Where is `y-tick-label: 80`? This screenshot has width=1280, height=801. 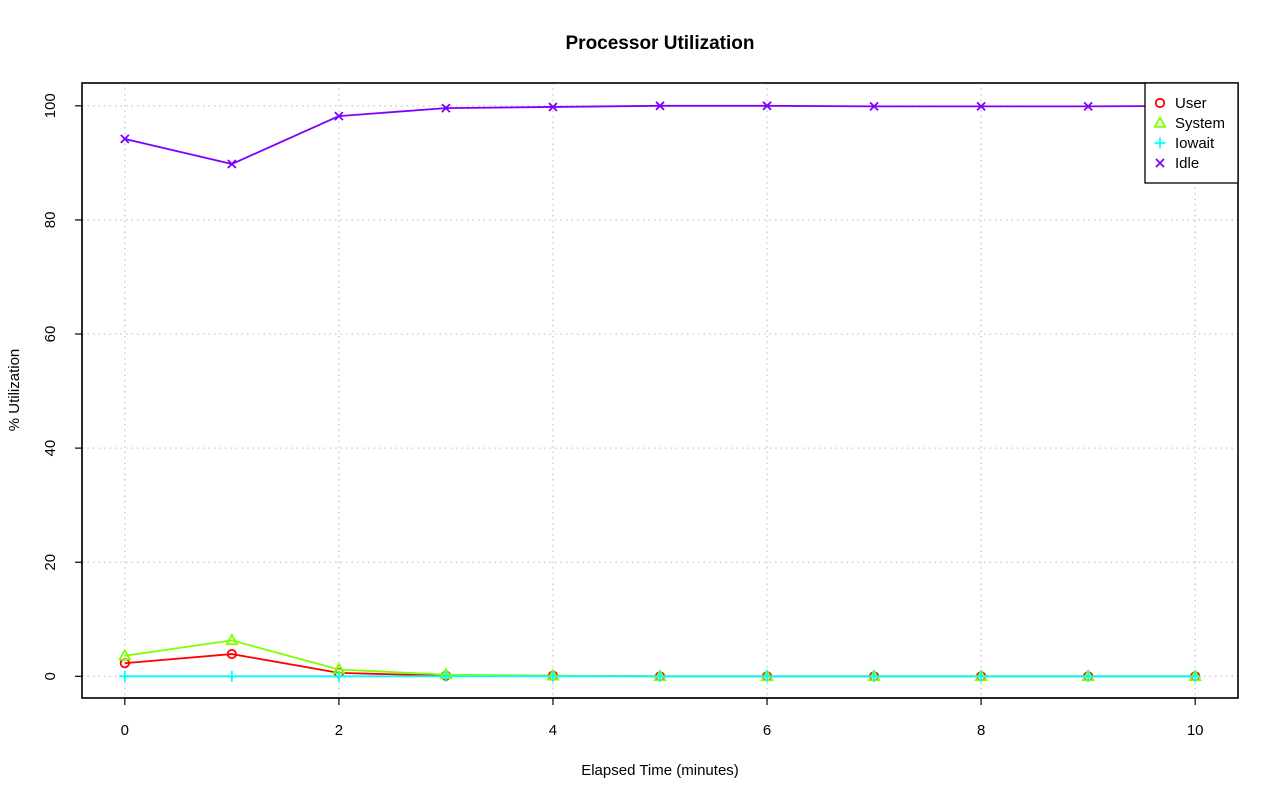 y-tick-label: 80 is located at coordinates (50, 220).